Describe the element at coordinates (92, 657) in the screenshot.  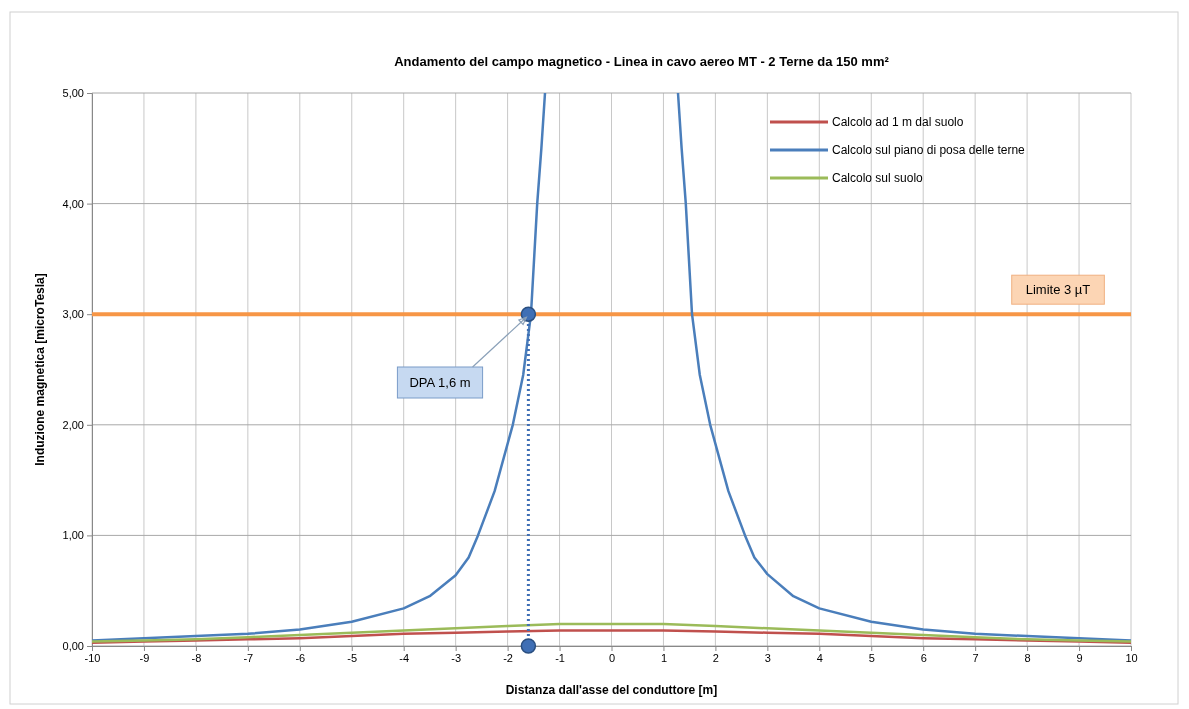
I see `x-tick-label: -10` at that location.